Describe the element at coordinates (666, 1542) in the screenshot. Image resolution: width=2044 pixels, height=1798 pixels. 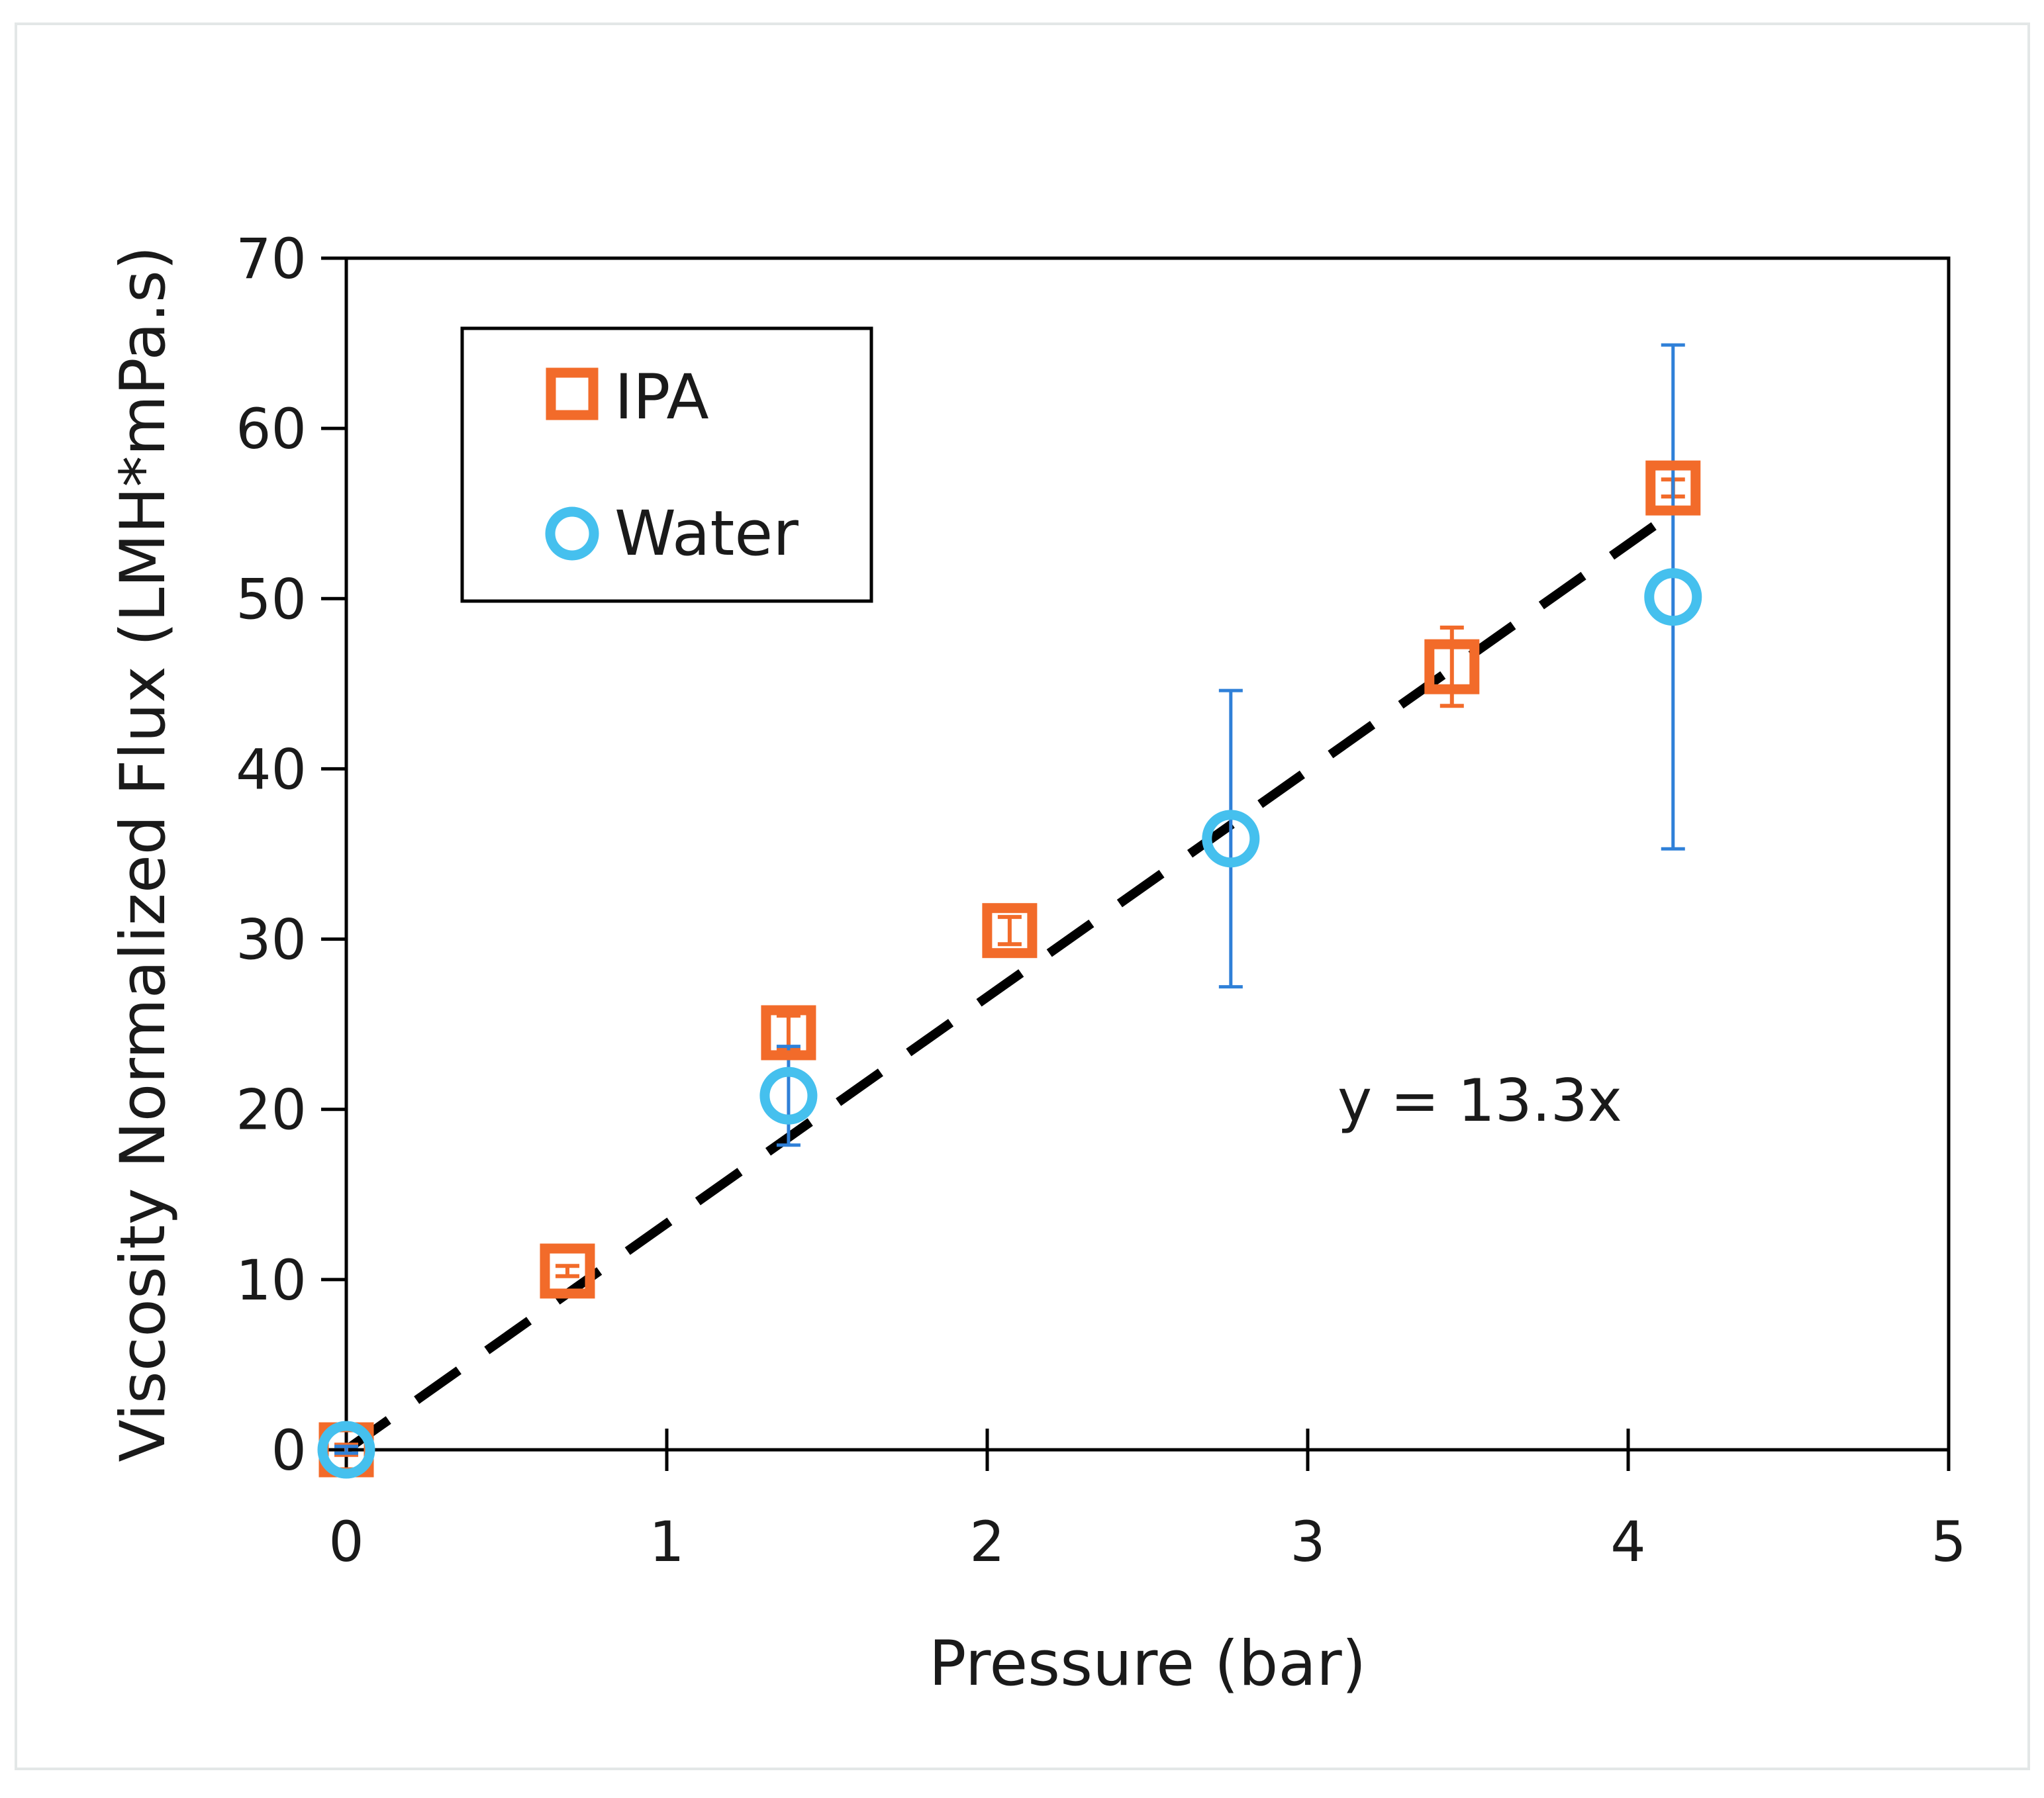
I see `x-tick-label: 1` at that location.